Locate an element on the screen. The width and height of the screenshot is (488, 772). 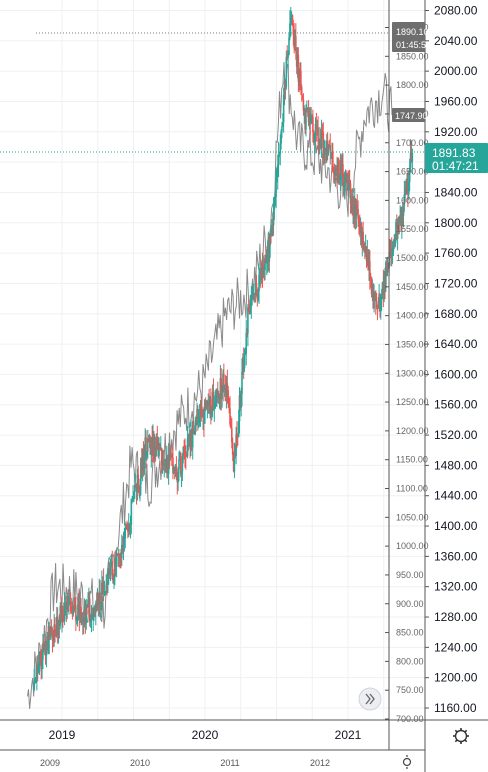
comparison-ytick-label: 1000.00 is located at coordinates (412, 546).